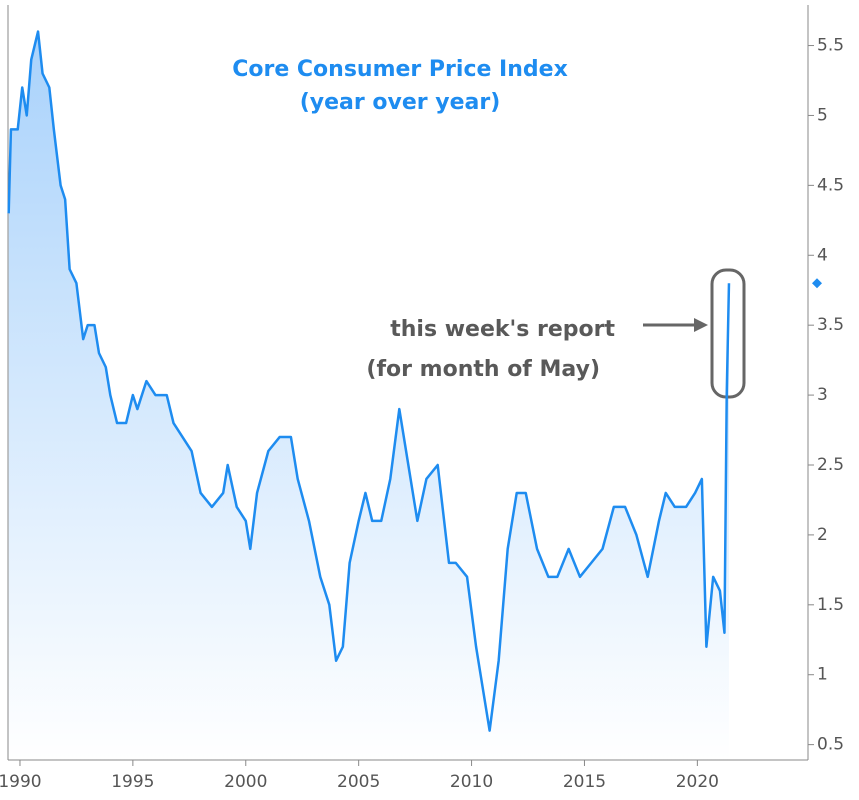  What do you see at coordinates (471, 782) in the screenshot?
I see `x-tick-label: 2010` at bounding box center [471, 782].